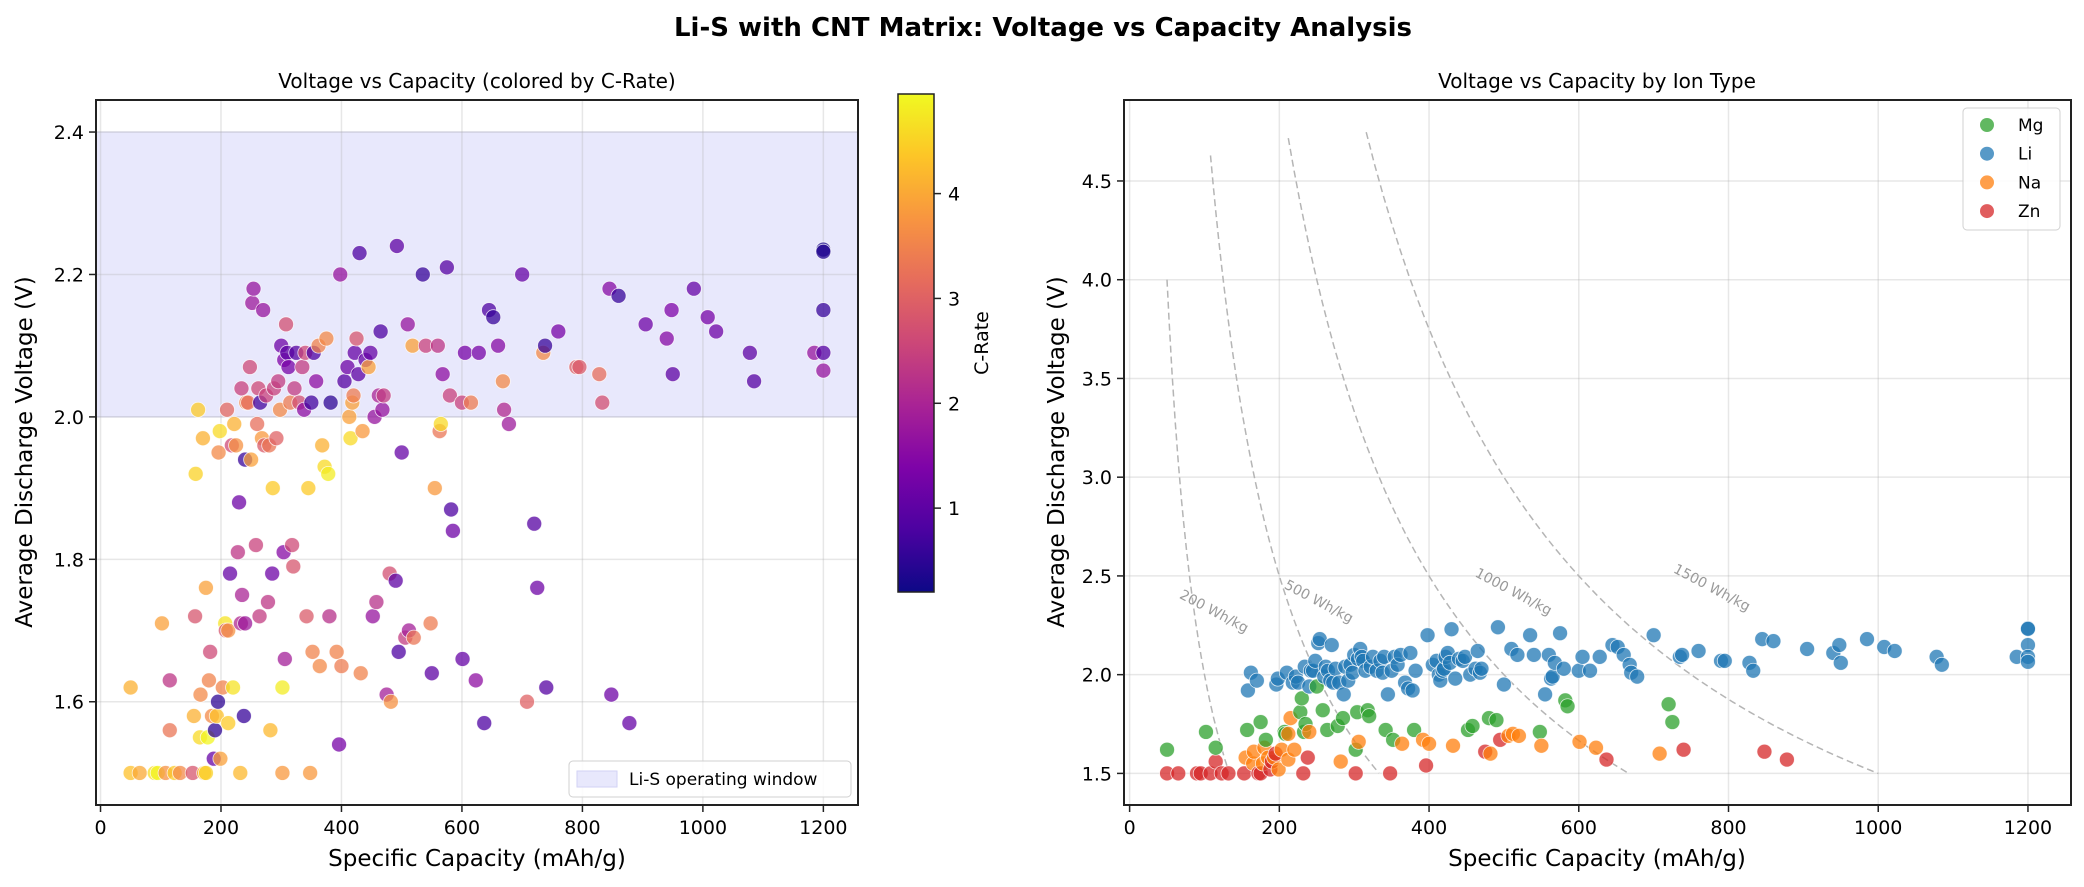 The height and width of the screenshot is (887, 2084). I want to click on x-tick-label: 600, so click(462, 828).